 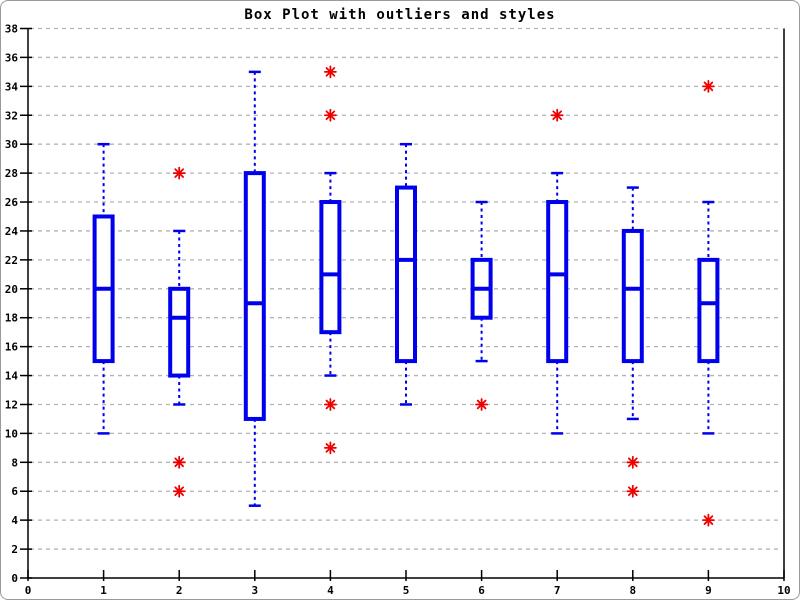 I want to click on x-tick-label: 6, so click(x=481, y=590).